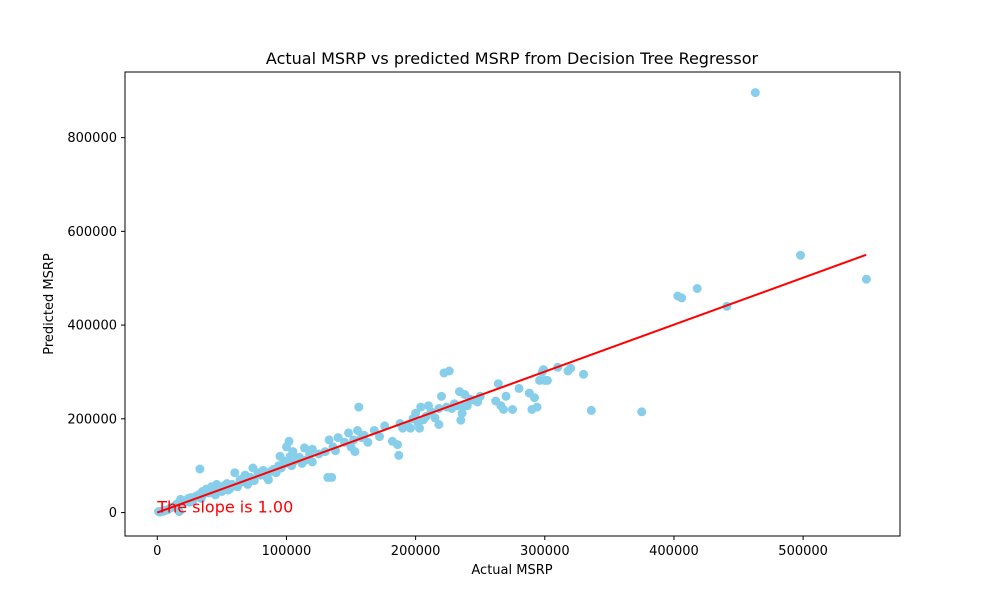 This screenshot has width=1000, height=600. I want to click on y-axis: 0 200000 400000 600000 800000, so click(96, 326).